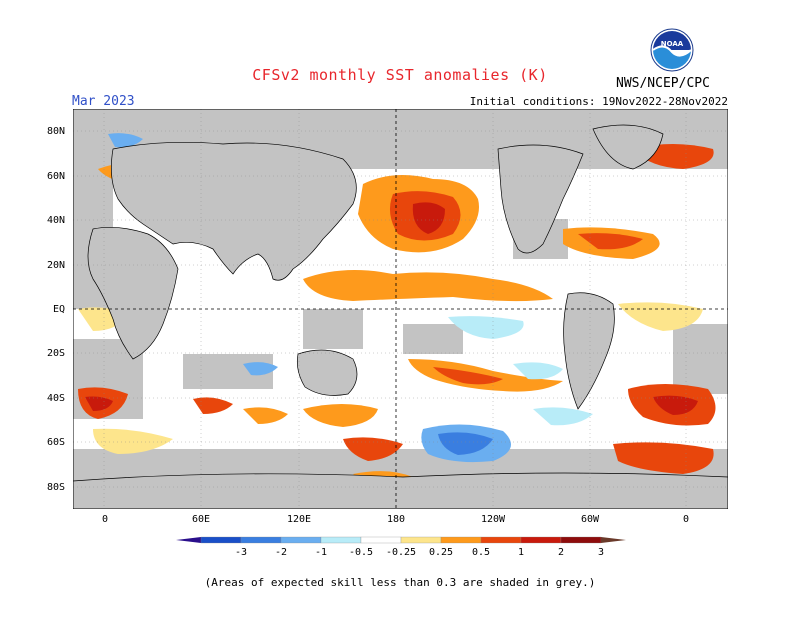 The height and width of the screenshot is (618, 800). Describe the element at coordinates (601, 552) in the screenshot. I see `colorbar-tick-label: 3` at that location.